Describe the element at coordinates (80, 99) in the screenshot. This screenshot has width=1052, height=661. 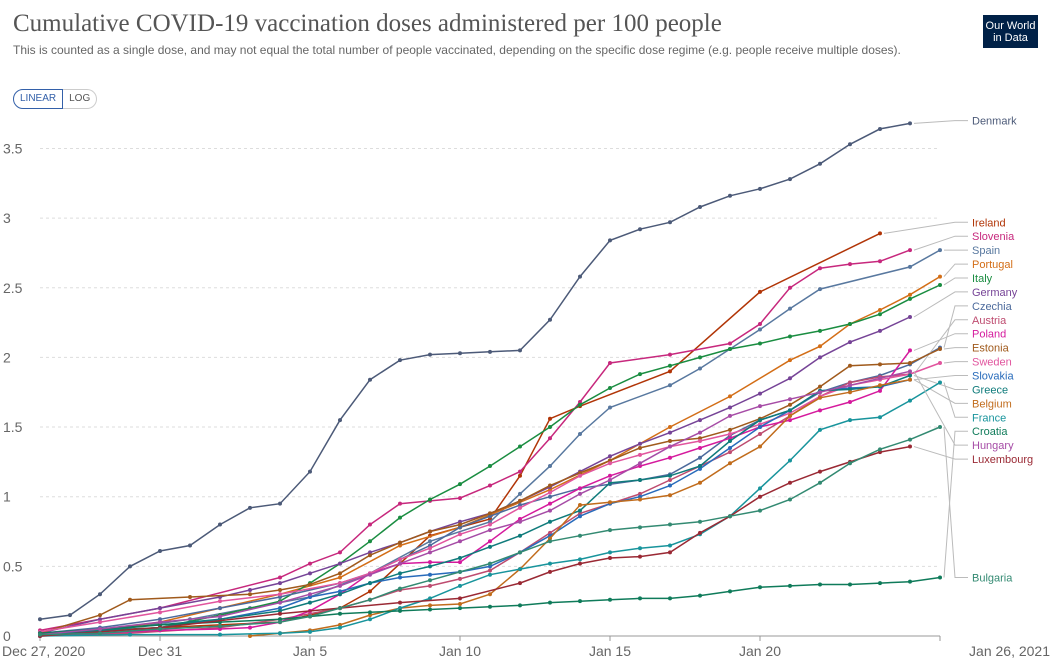
I see `log-scale-button: LOG` at that location.